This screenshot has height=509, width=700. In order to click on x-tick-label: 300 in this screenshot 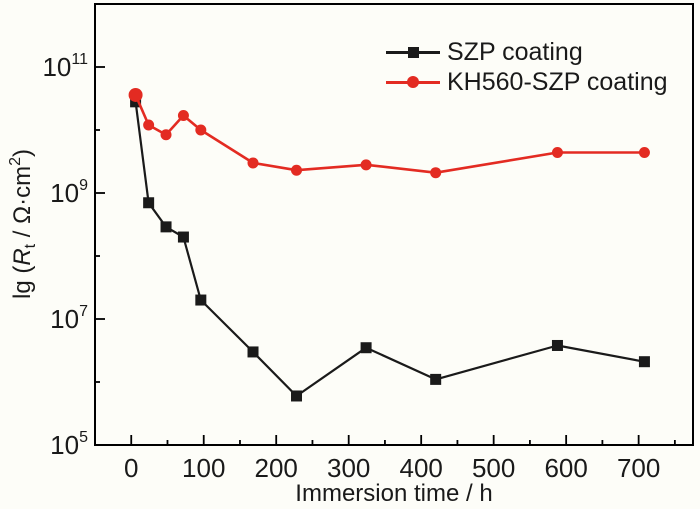, I will do `click(348, 468)`.